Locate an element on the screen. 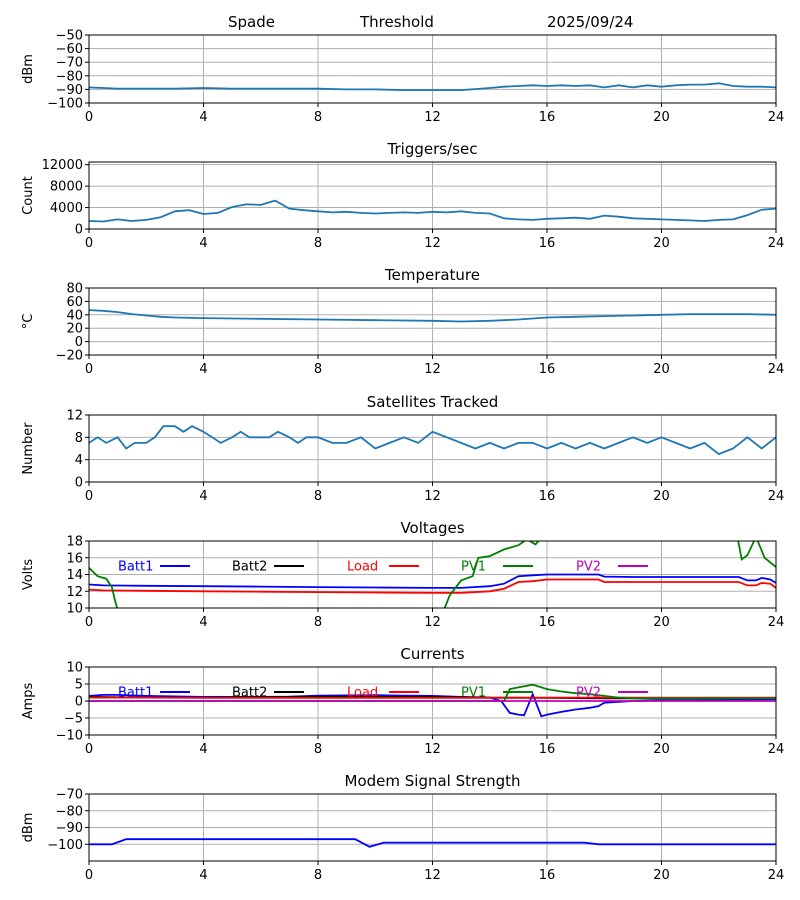 This screenshot has width=800, height=900. header-station: Spade is located at coordinates (251, 22).